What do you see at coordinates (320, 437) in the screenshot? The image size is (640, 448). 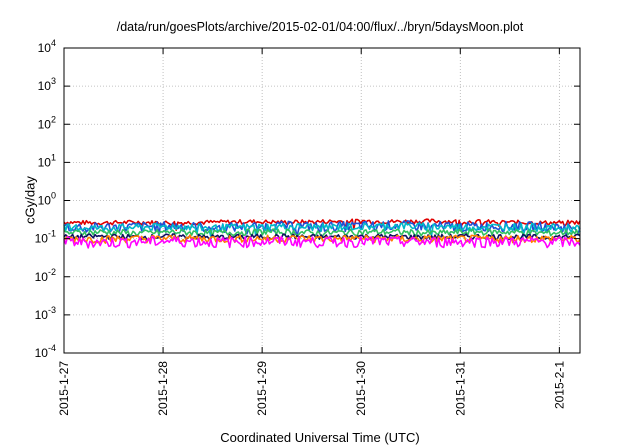 I see `x-axis-label: Coordinated Universal Time (UTC)` at bounding box center [320, 437].